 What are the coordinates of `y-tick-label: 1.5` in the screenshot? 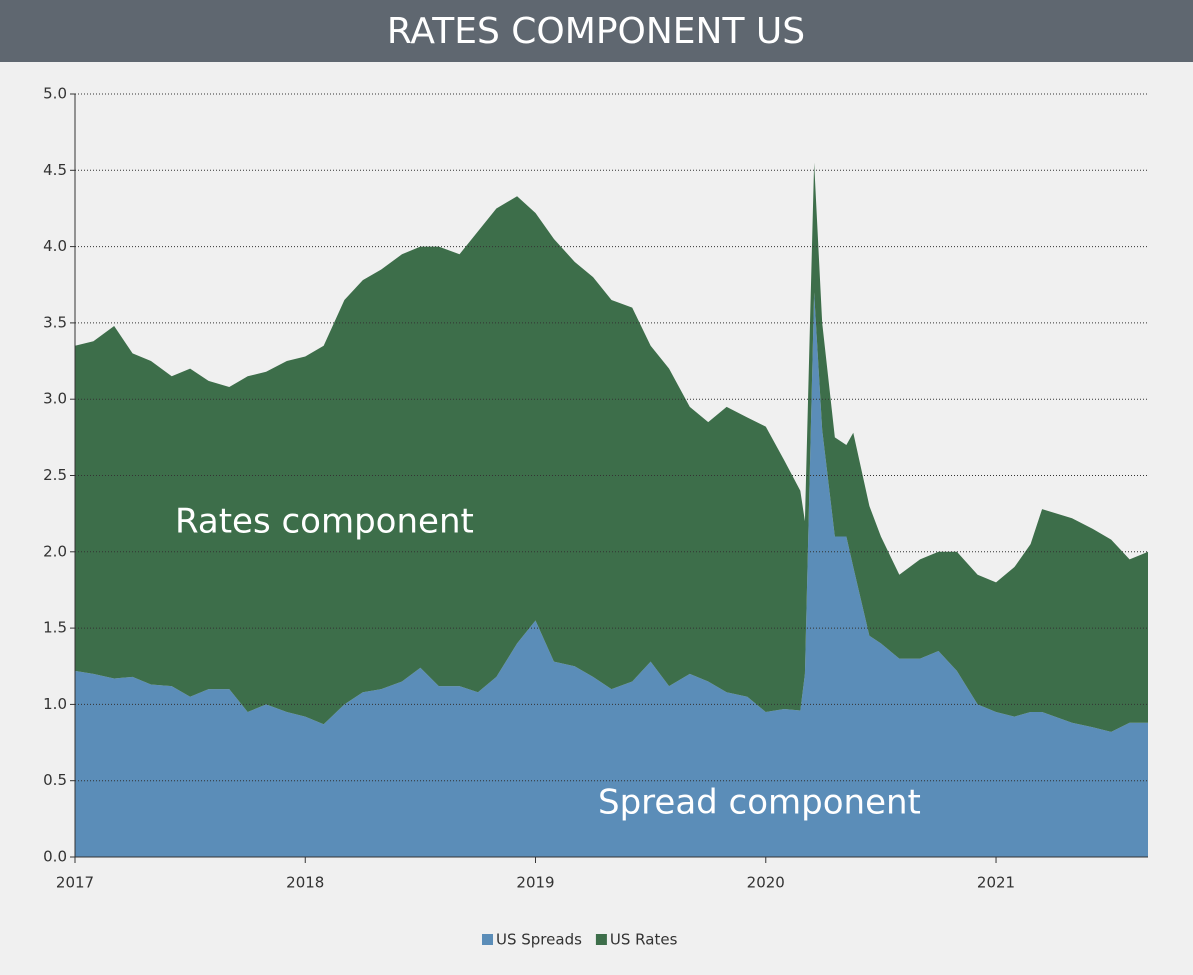 It's located at (55, 628).